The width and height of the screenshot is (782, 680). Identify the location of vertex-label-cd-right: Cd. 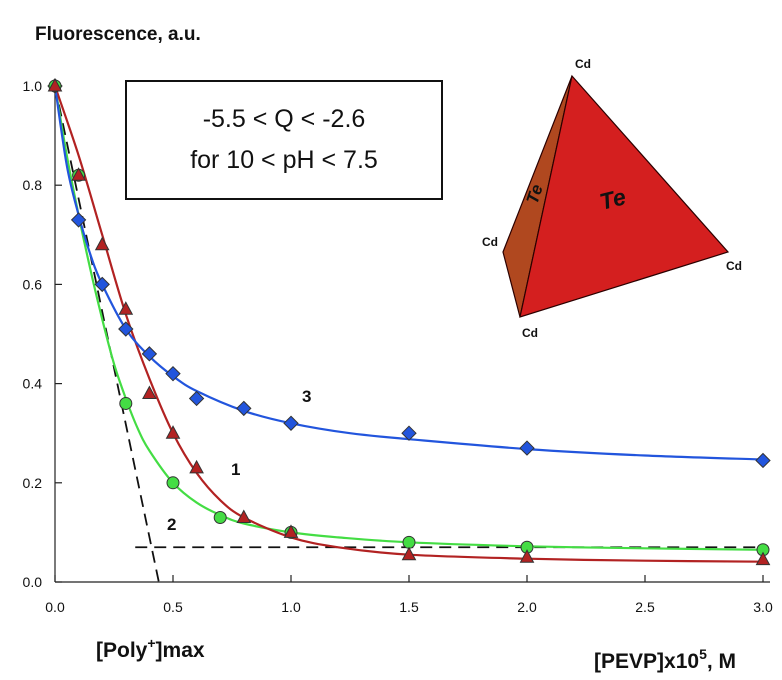
(734, 266).